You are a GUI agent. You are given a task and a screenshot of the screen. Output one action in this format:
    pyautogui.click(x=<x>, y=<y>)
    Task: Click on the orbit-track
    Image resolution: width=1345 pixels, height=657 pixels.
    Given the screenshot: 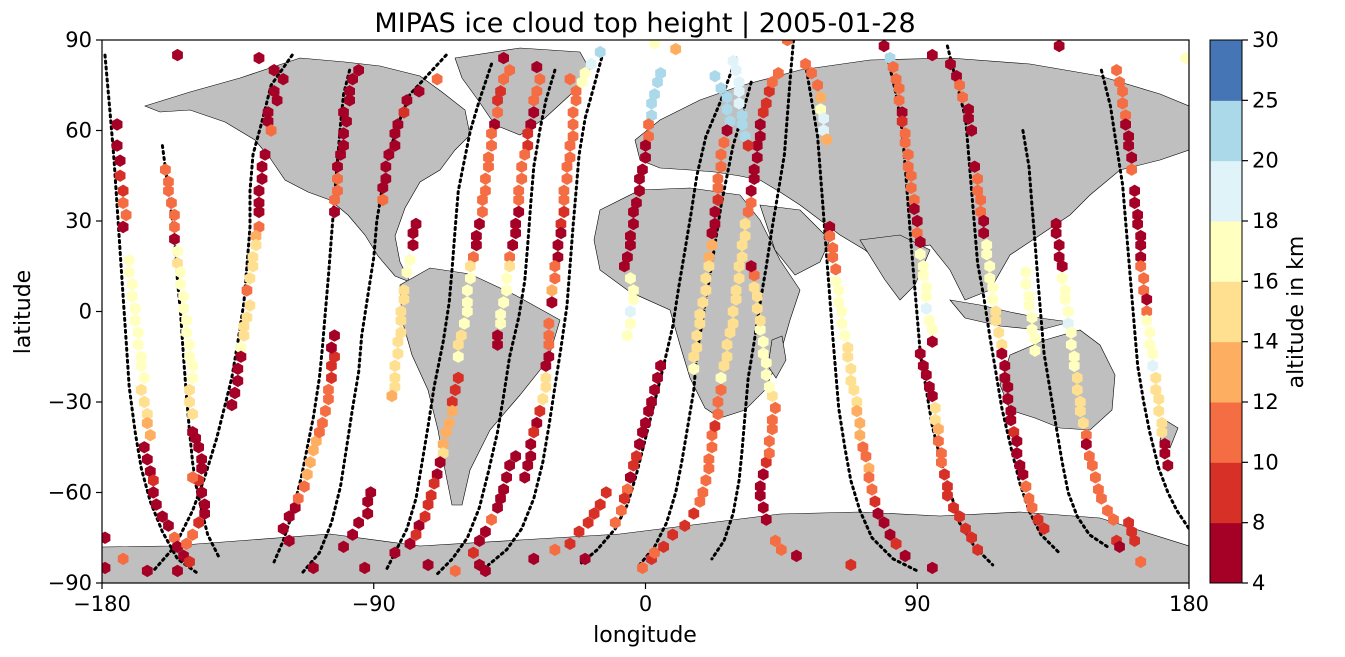 What is the action you would take?
    pyautogui.click(x=373, y=314)
    